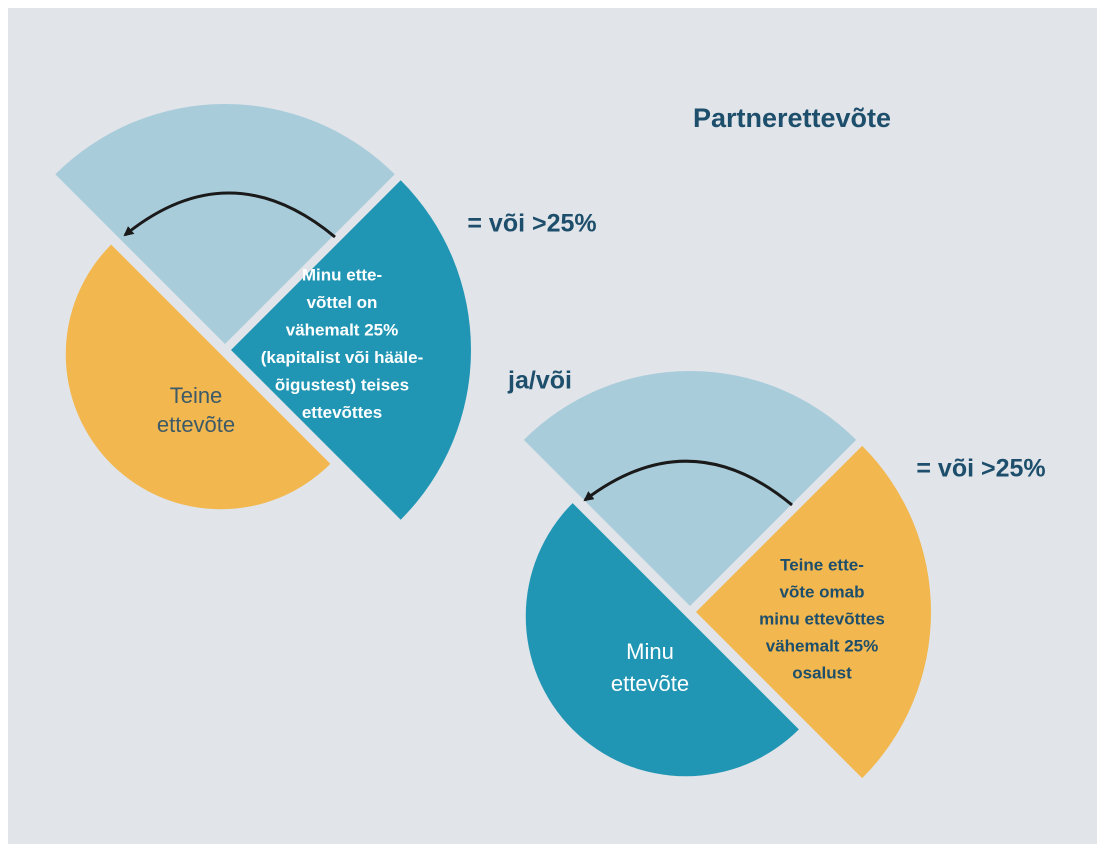  I want to click on company-label: Teine, so click(196, 395).